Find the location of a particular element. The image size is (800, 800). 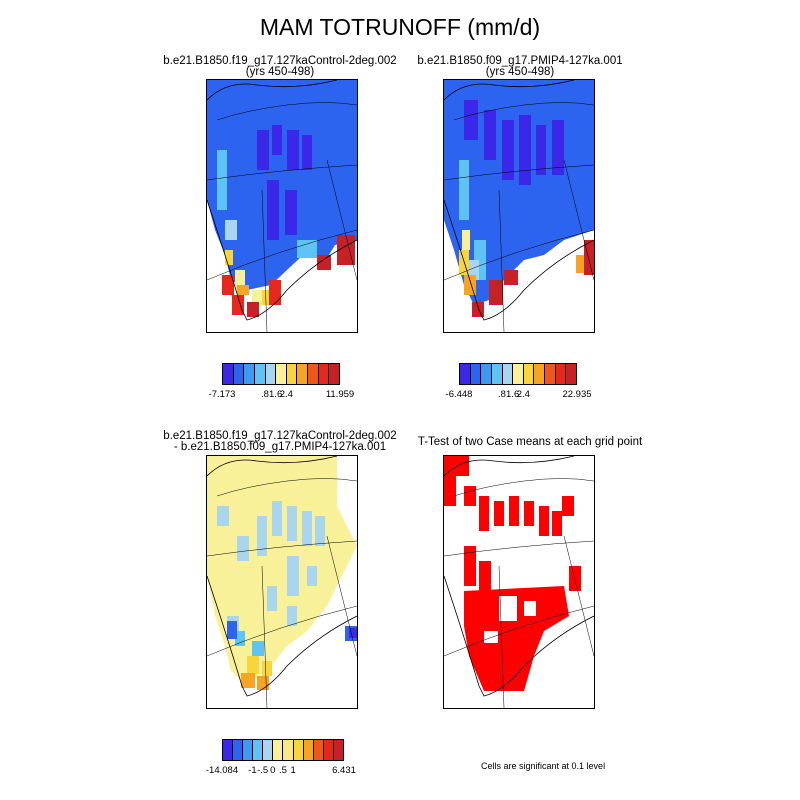

significance-note: Cells are significant at 0.1 level is located at coordinates (543, 766).